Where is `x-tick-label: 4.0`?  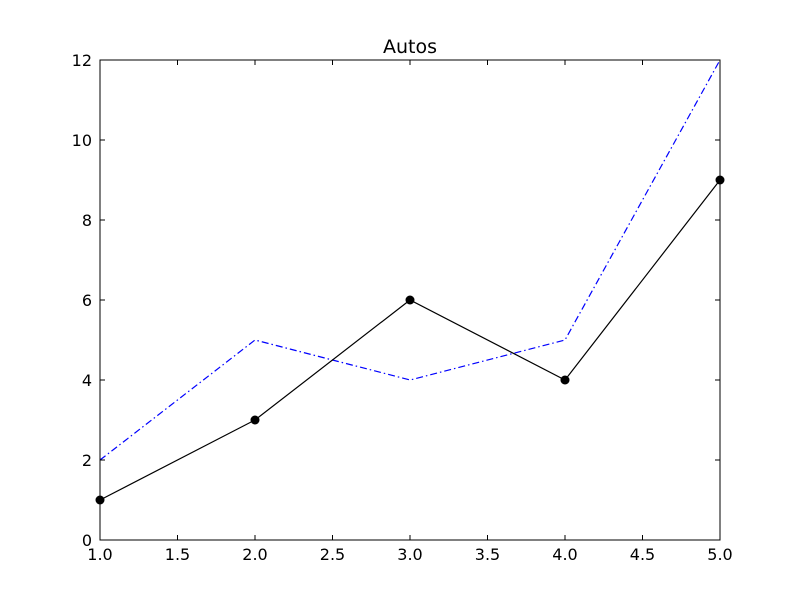 x-tick-label: 4.0 is located at coordinates (564, 554).